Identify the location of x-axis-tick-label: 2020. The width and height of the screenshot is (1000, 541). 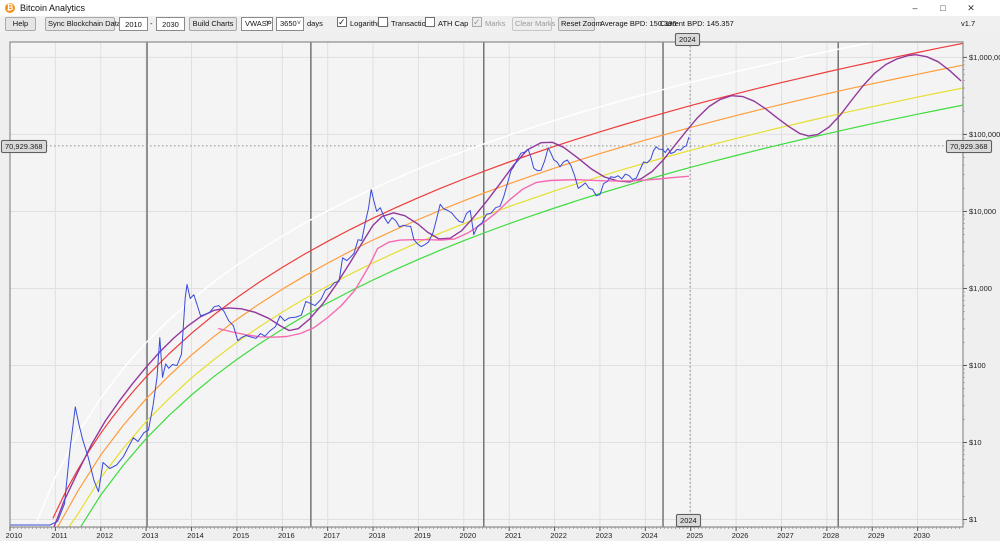
(467, 535).